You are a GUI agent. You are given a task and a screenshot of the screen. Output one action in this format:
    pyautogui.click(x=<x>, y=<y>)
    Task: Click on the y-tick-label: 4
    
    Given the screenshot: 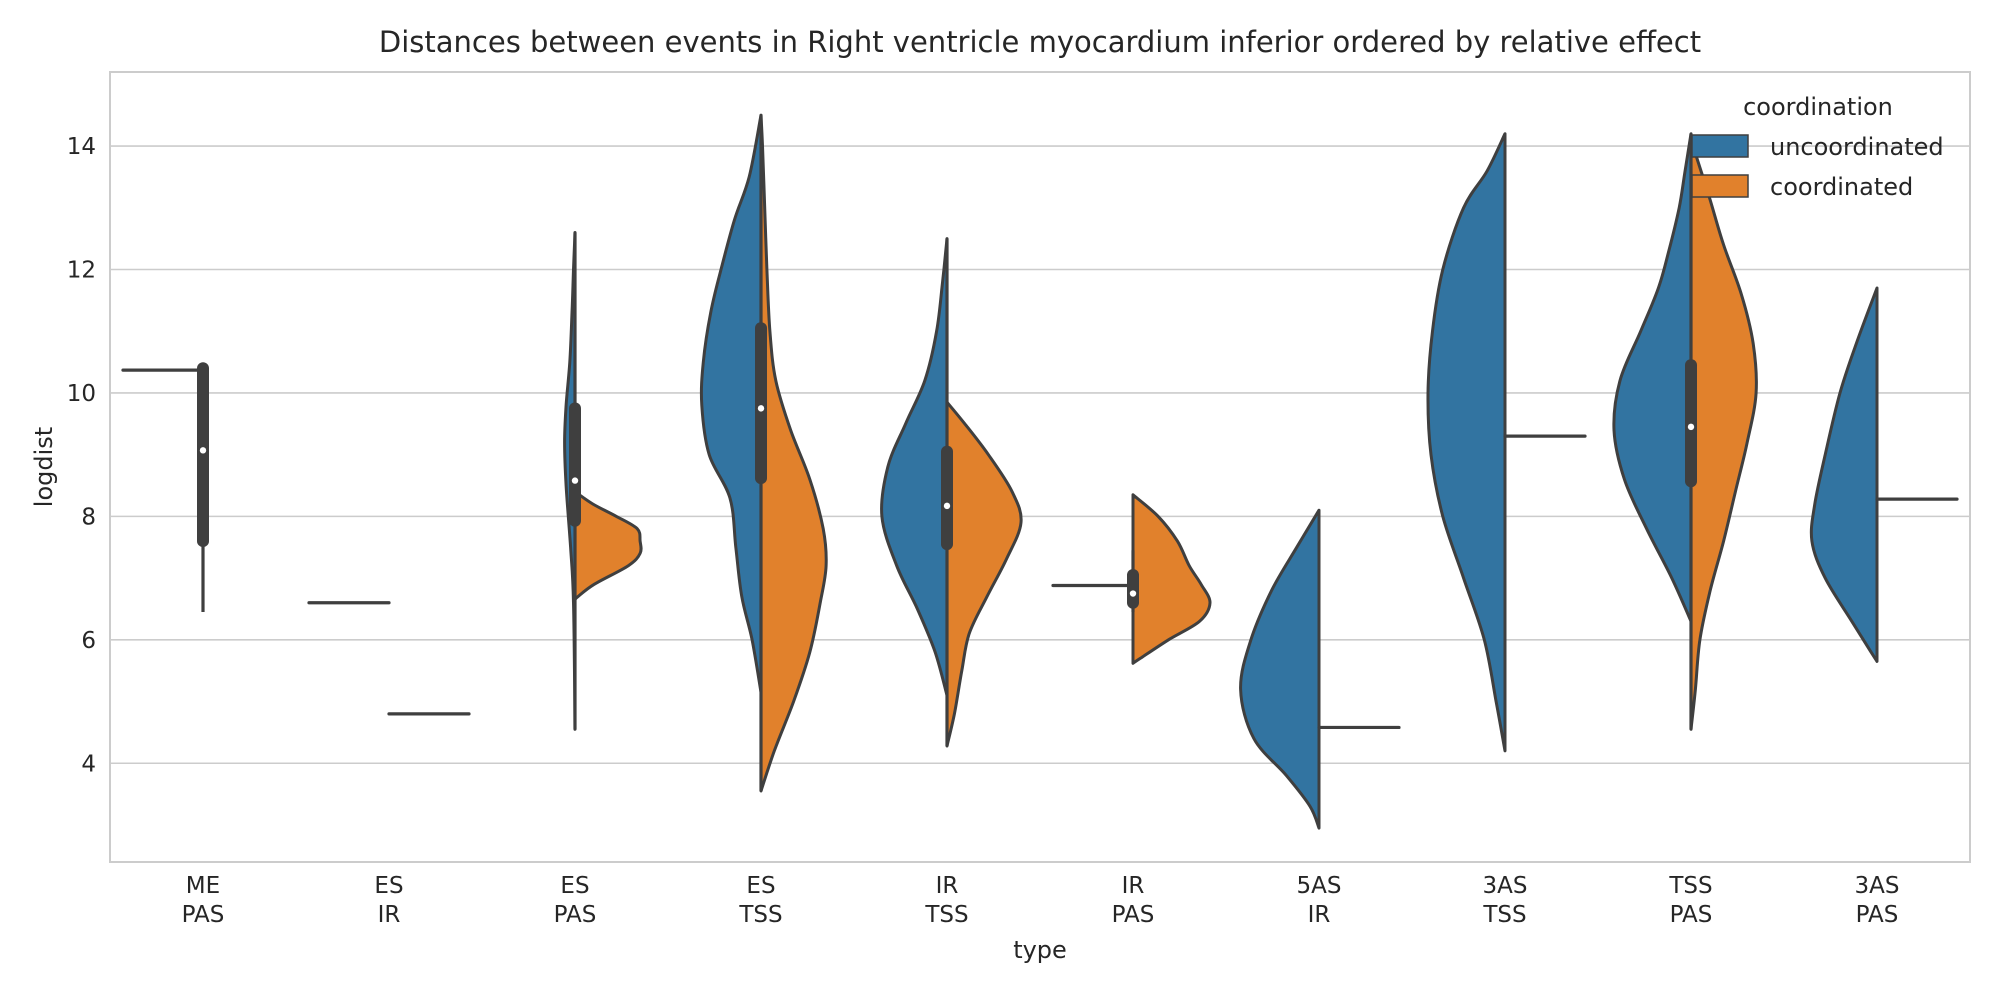 What is the action you would take?
    pyautogui.click(x=88, y=764)
    